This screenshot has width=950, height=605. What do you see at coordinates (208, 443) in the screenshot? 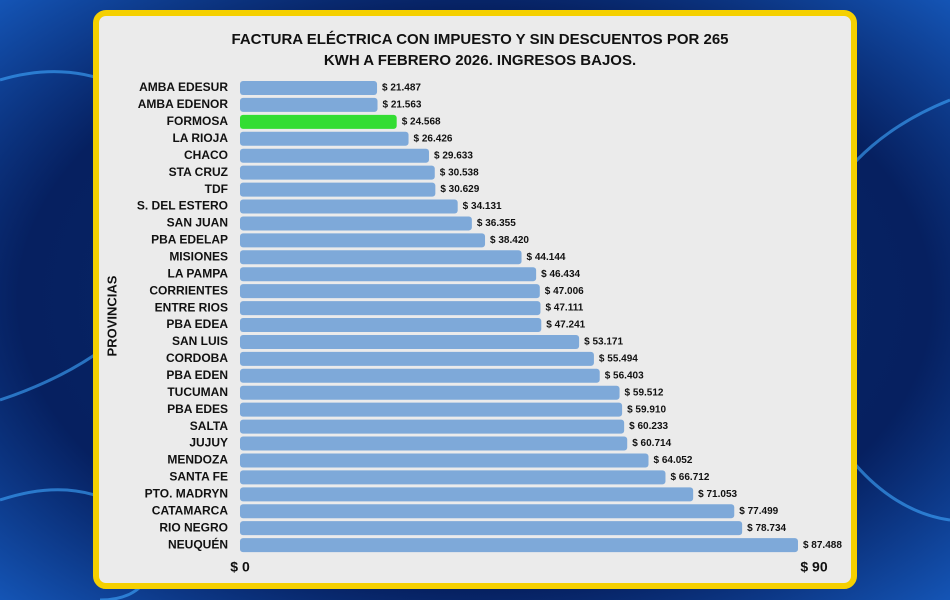
I see `category-label: JUJUY` at bounding box center [208, 443].